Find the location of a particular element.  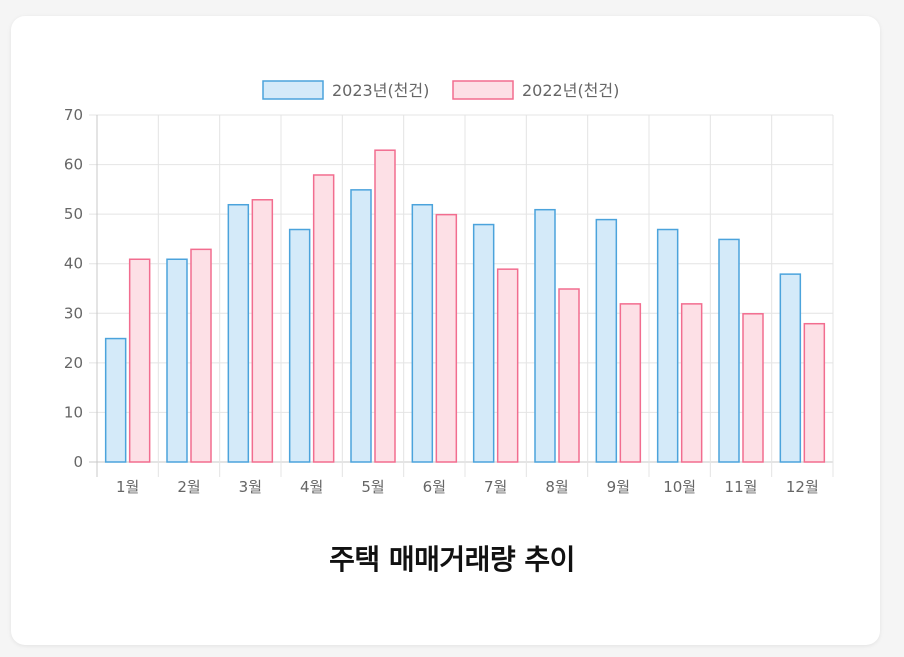

legend-item-1: 2023년(천건) is located at coordinates (345, 90).